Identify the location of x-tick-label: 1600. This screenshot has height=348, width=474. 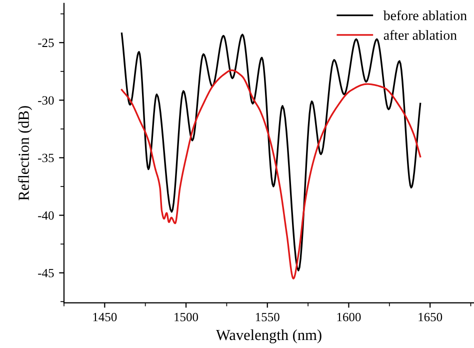
(349, 317).